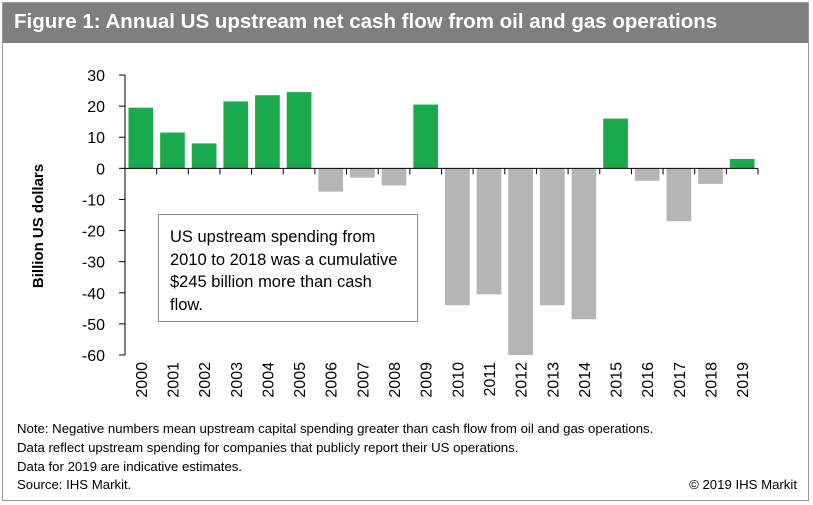  What do you see at coordinates (96, 76) in the screenshot?
I see `y-tick-label: 30` at bounding box center [96, 76].